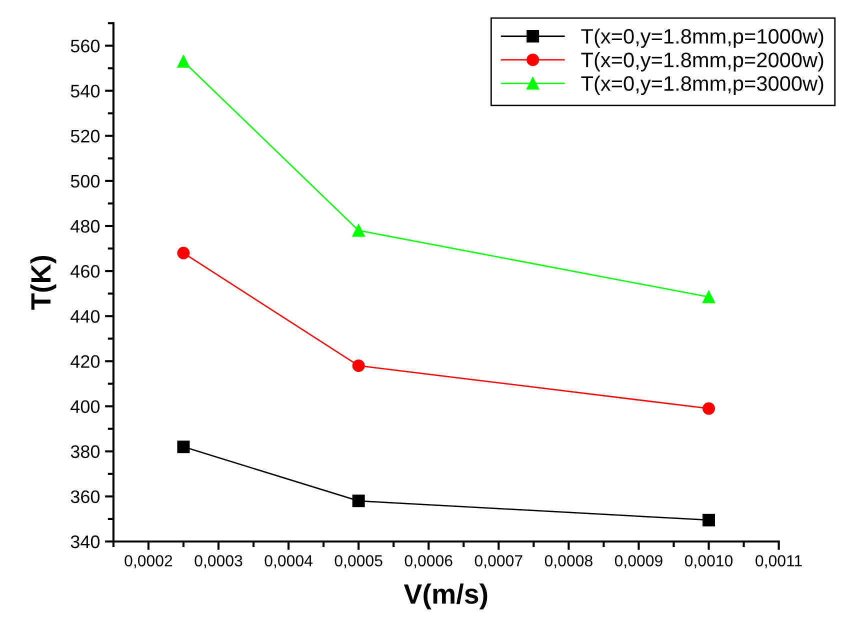 This screenshot has height=626, width=853. What do you see at coordinates (218, 561) in the screenshot?
I see `x-tick-label: 0,0003` at bounding box center [218, 561].